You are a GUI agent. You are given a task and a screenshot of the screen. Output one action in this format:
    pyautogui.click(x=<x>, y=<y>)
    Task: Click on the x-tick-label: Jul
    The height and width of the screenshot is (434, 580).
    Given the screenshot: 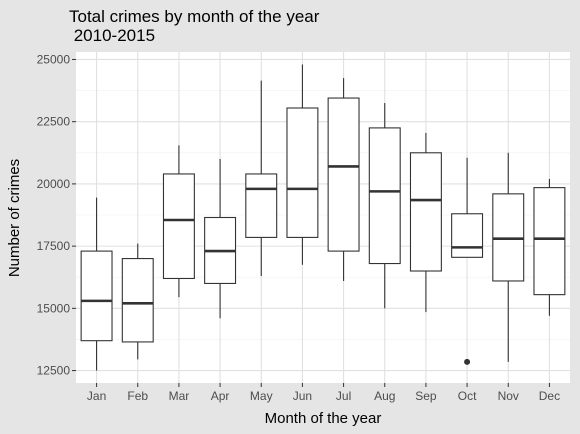 What is the action you would take?
    pyautogui.click(x=343, y=396)
    